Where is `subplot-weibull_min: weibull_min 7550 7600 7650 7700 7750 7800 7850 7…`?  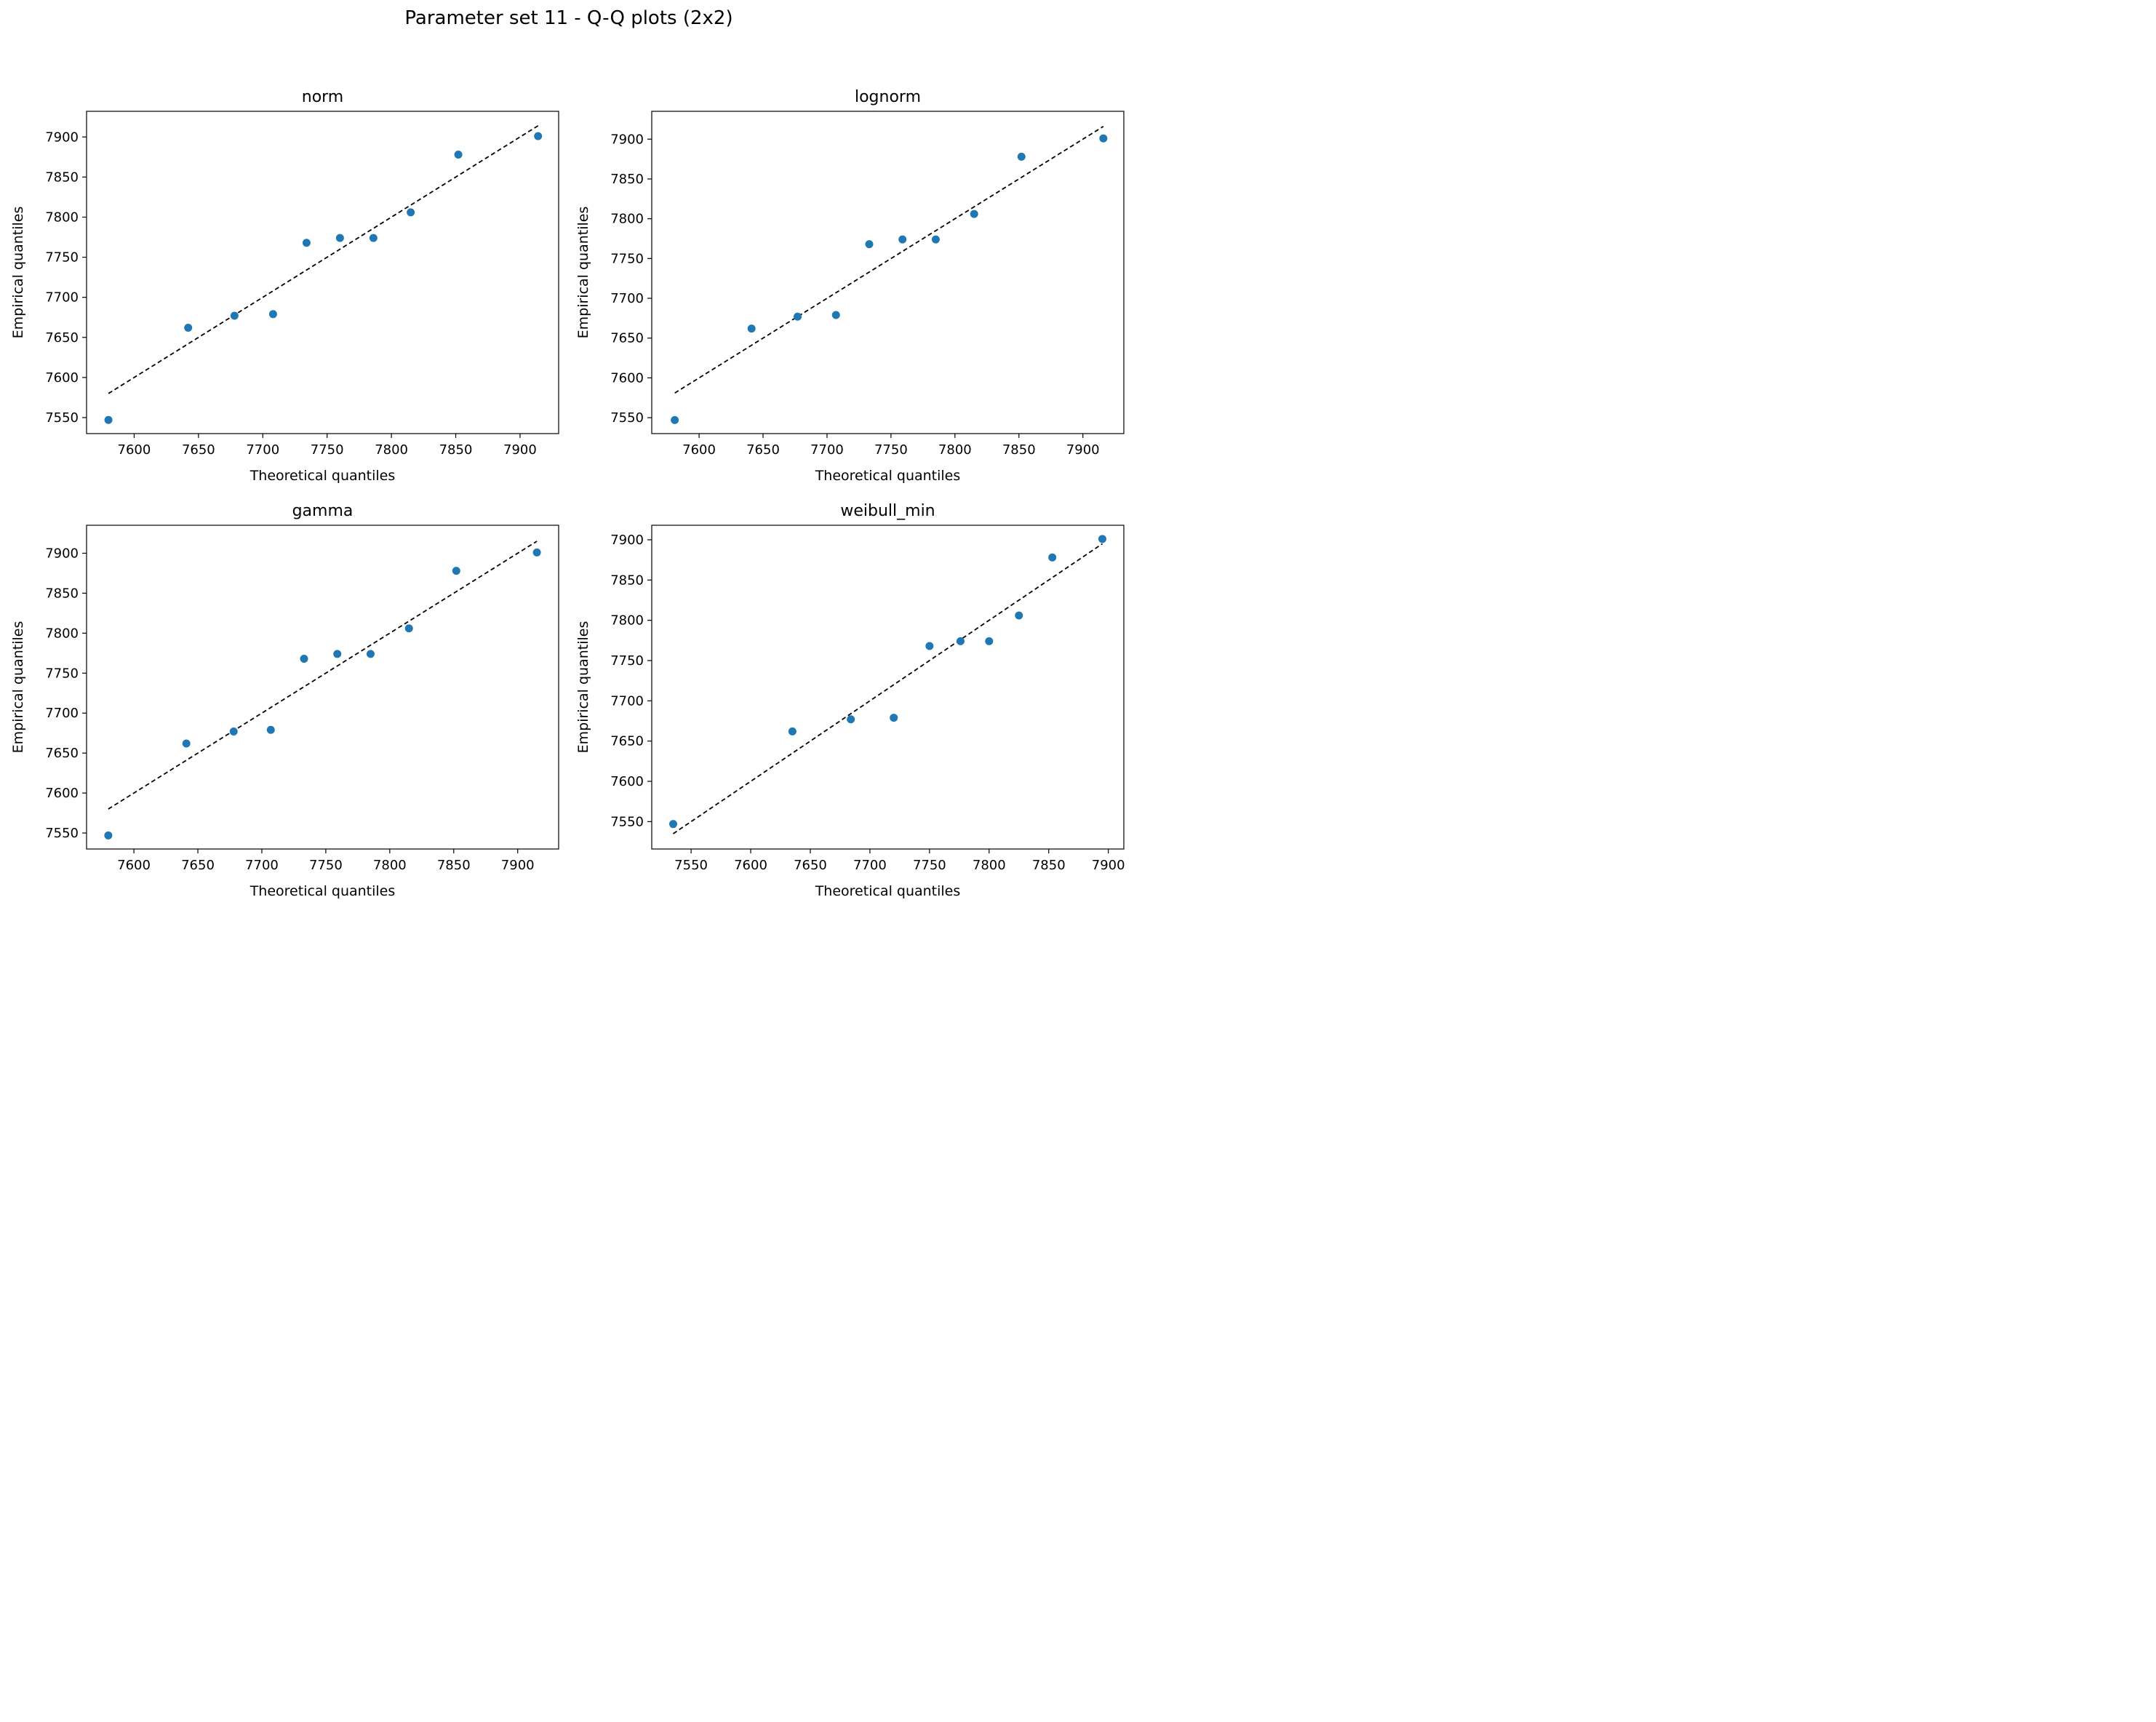 subplot-weibull_min: weibull_min 7550 7600 7650 7700 7750 7800 7850 7… is located at coordinates (850, 700).